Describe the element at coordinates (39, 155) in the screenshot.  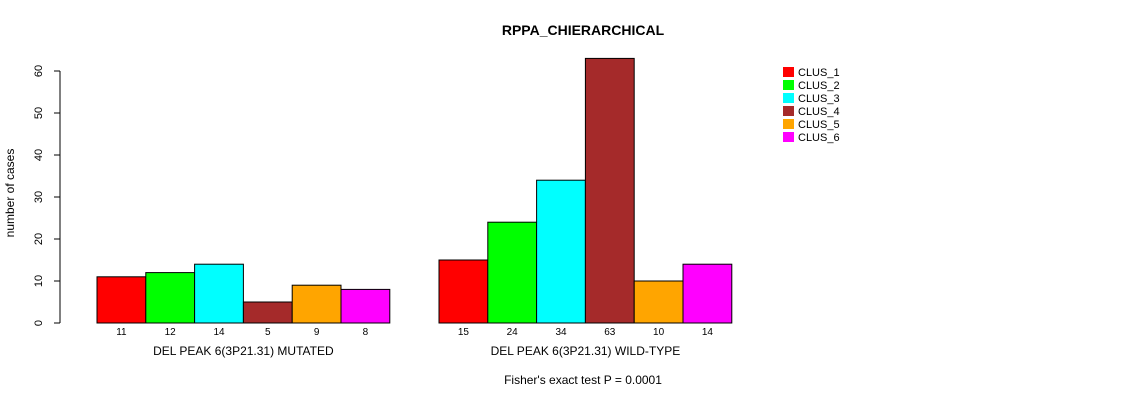
I see `y-tick-label: 40` at that location.